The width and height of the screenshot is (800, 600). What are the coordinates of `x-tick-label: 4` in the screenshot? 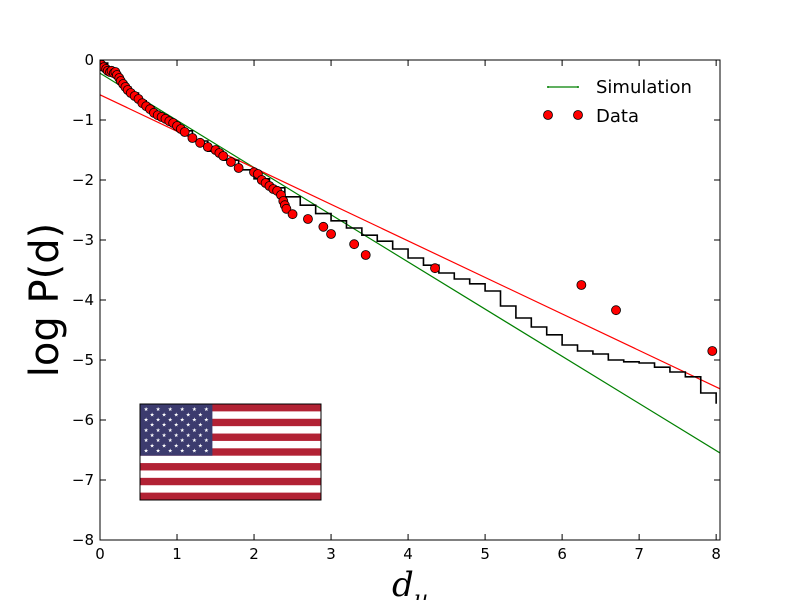 It's located at (408, 554).